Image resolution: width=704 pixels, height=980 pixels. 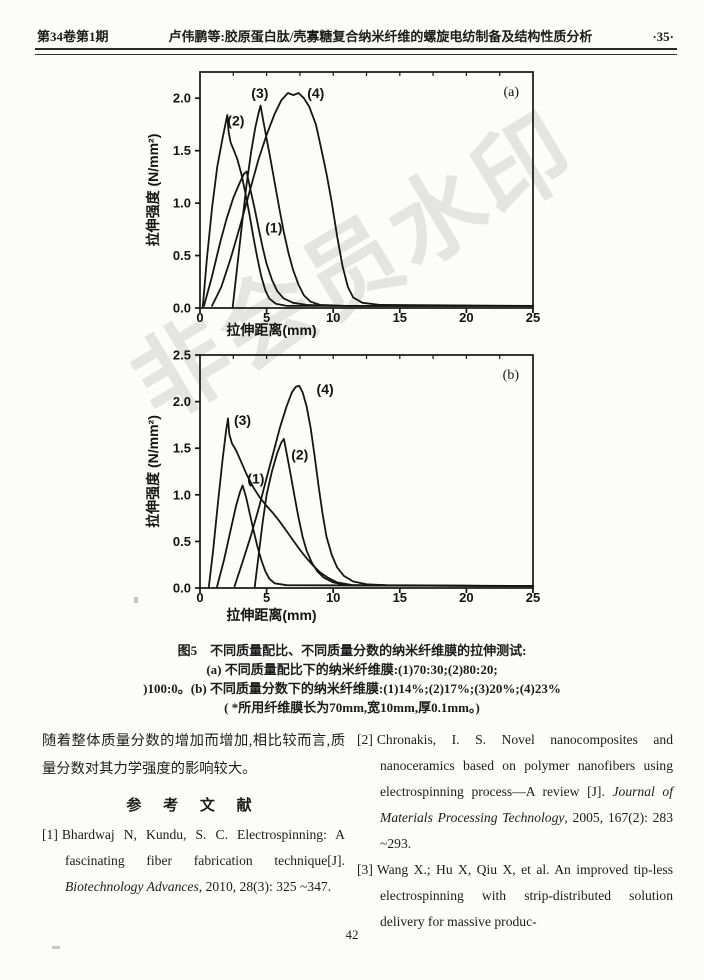 What do you see at coordinates (132, 886) in the screenshot?
I see `reference-journal: Biotechnology Advances` at bounding box center [132, 886].